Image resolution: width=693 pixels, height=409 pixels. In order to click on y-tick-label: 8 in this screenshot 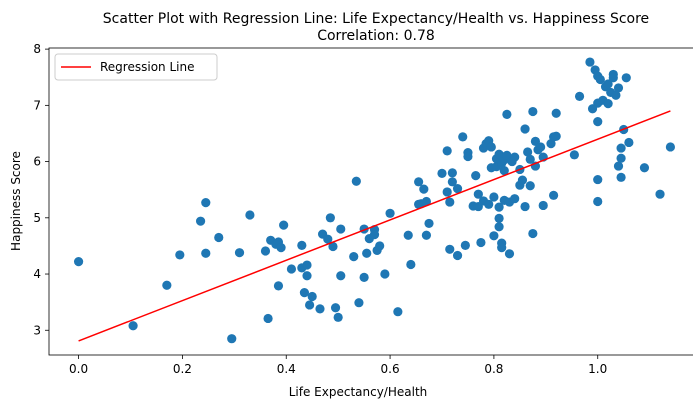, I will do `click(37, 49)`.